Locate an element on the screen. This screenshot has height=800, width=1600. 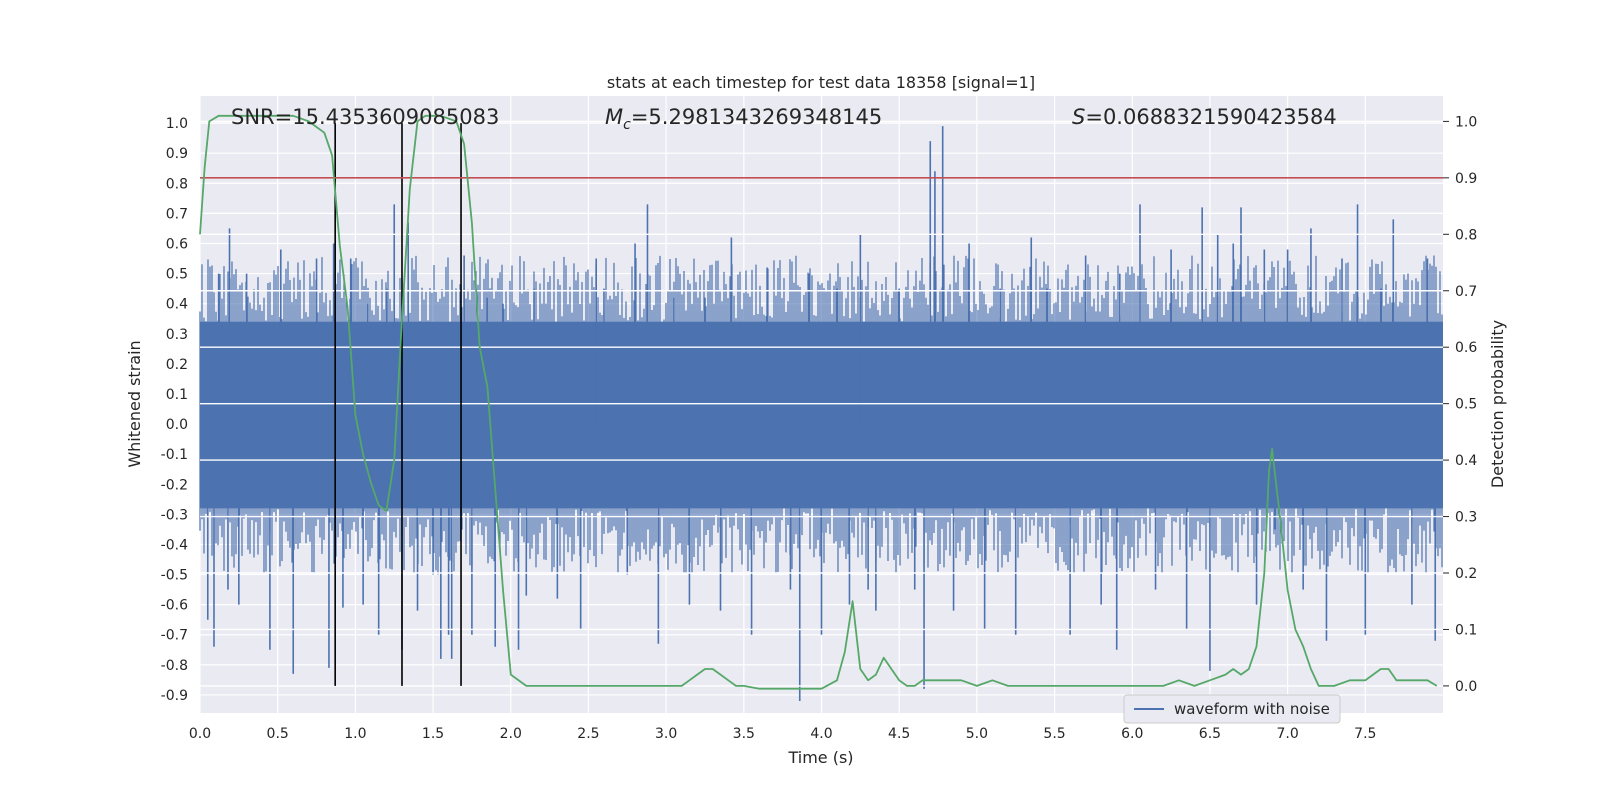
y-left-tick-label: 0.8 is located at coordinates (177, 184).